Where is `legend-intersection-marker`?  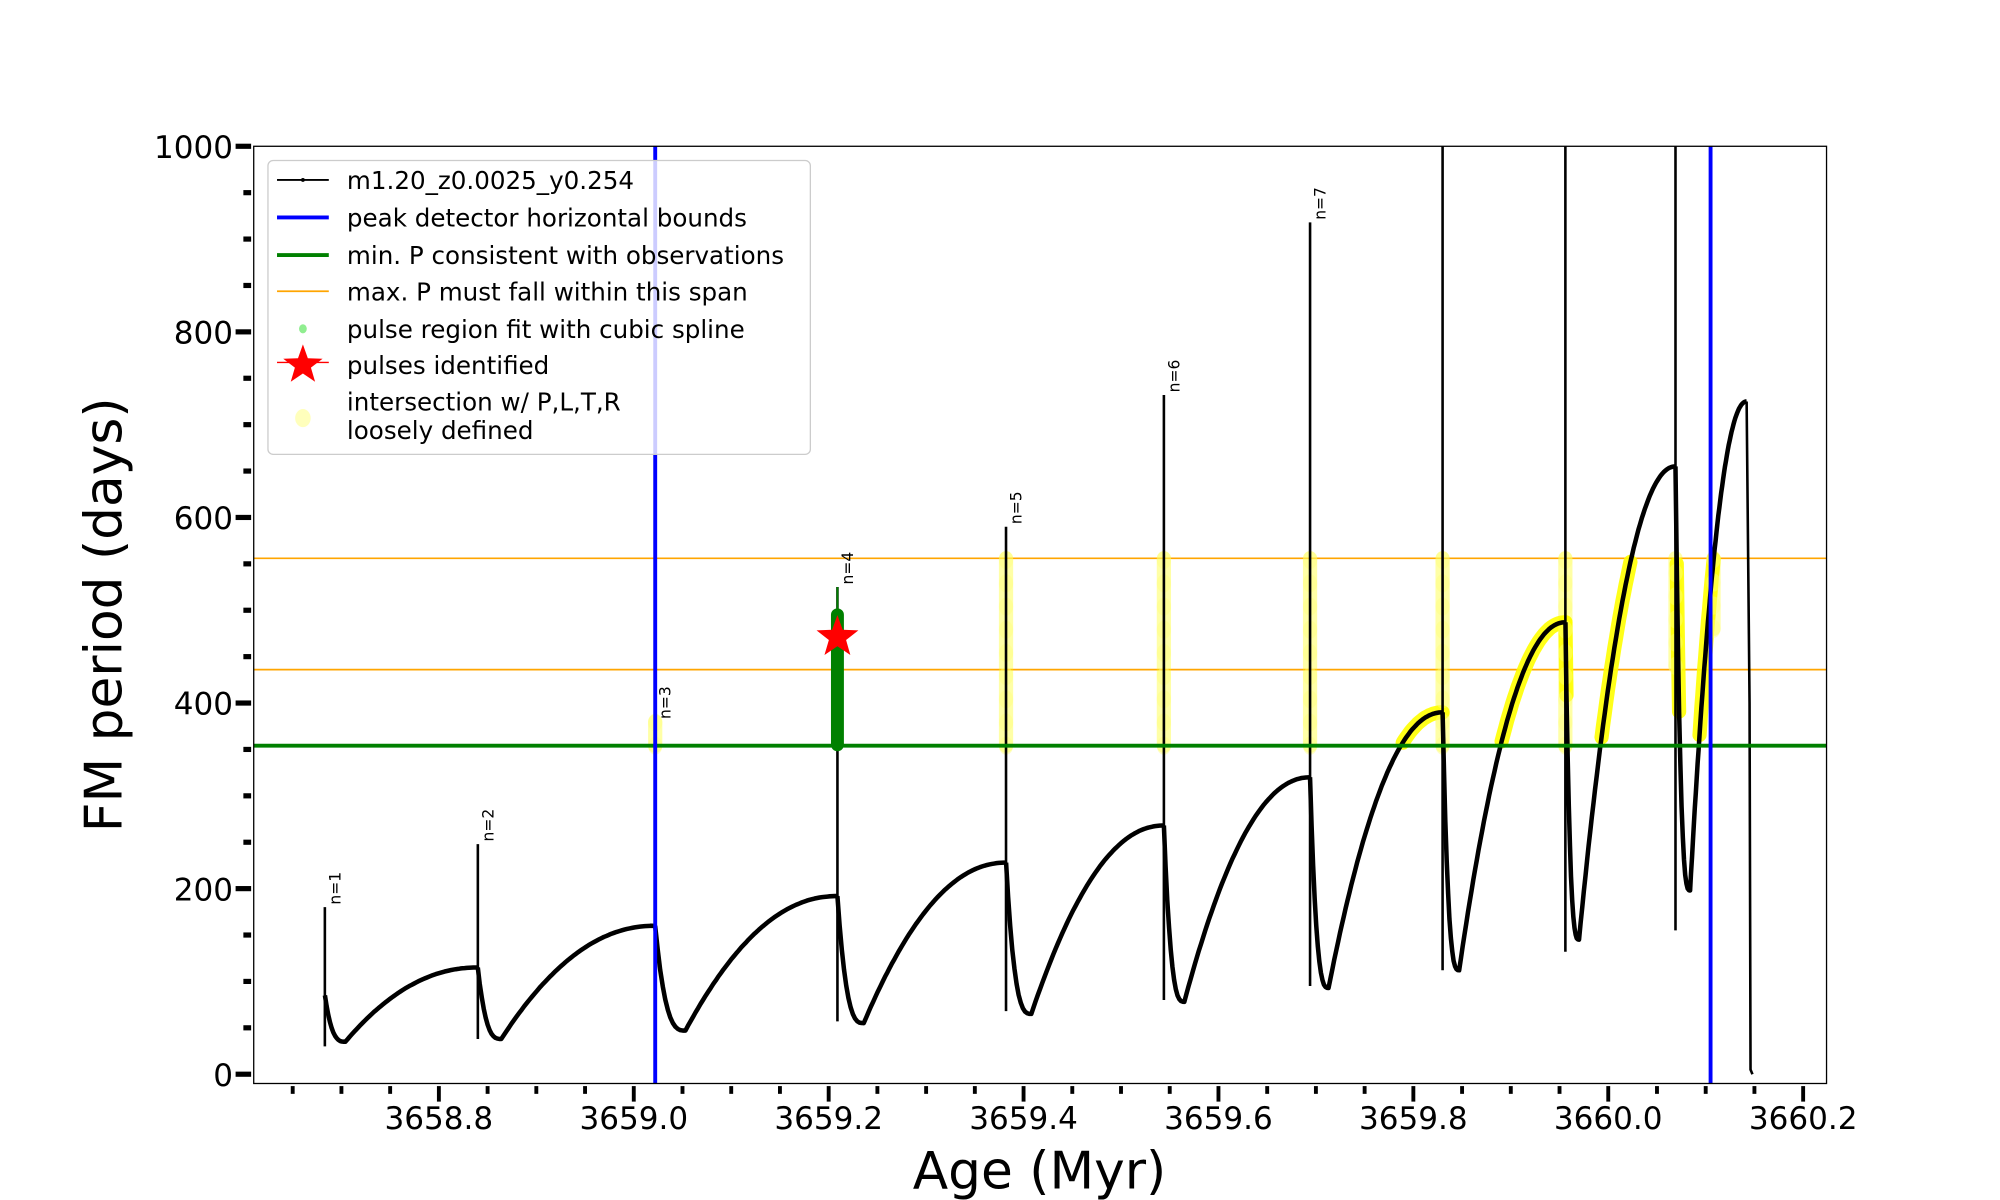 legend-intersection-marker is located at coordinates (303, 418).